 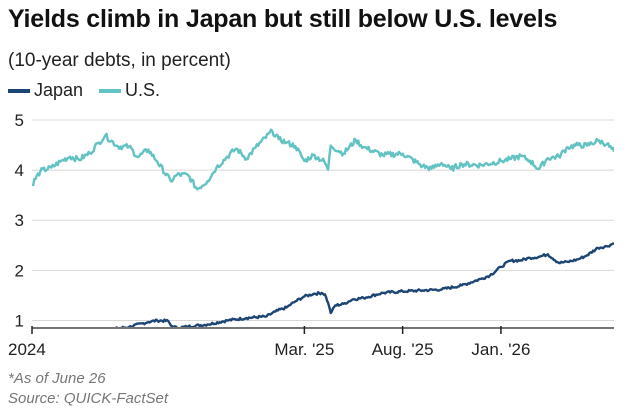 What do you see at coordinates (323, 159) in the screenshot?
I see `us-series-line` at bounding box center [323, 159].